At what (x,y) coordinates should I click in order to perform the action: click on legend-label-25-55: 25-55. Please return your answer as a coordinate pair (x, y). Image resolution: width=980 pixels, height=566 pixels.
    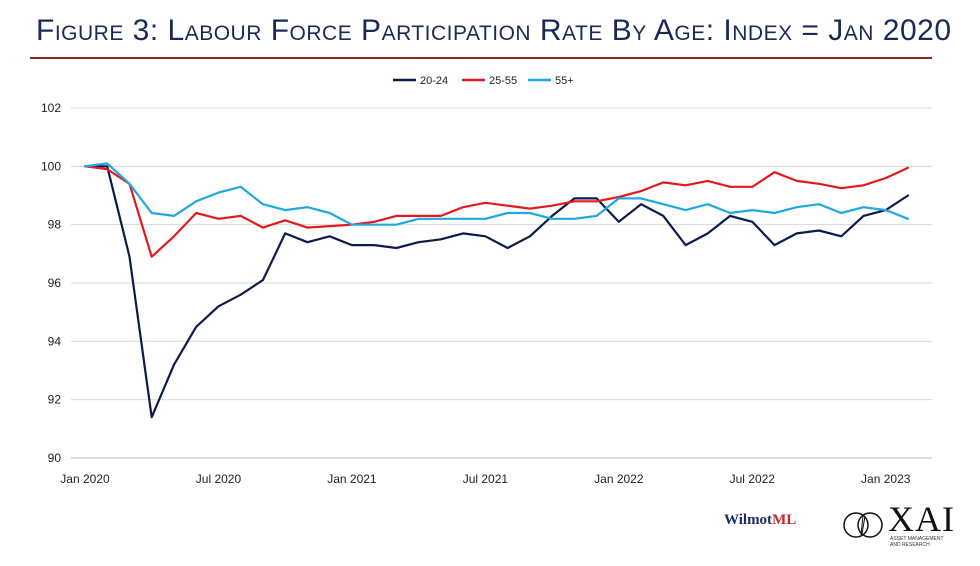
    Looking at the image, I should click on (503, 81).